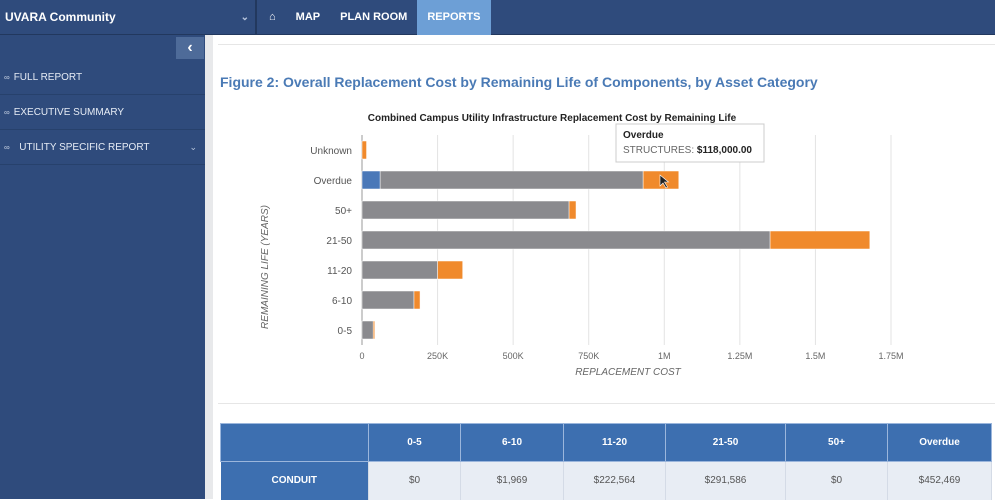 This screenshot has height=500, width=995. What do you see at coordinates (345, 331) in the screenshot?
I see `y-tick-label: 0-5` at bounding box center [345, 331].